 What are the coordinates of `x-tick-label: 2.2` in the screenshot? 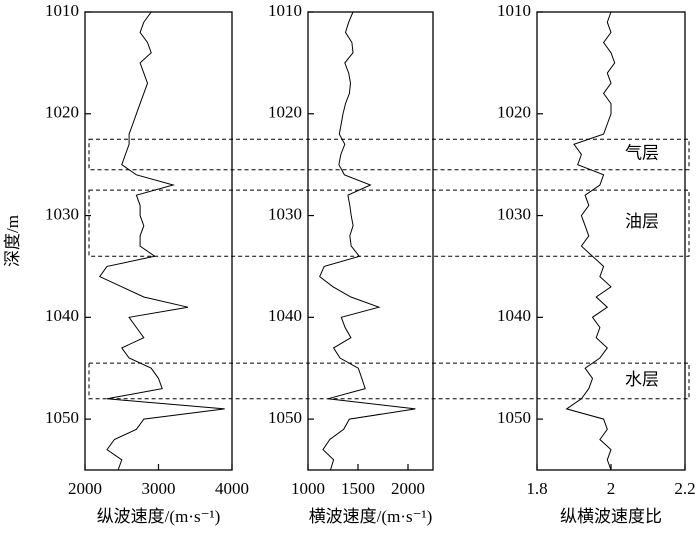 It's located at (684, 488).